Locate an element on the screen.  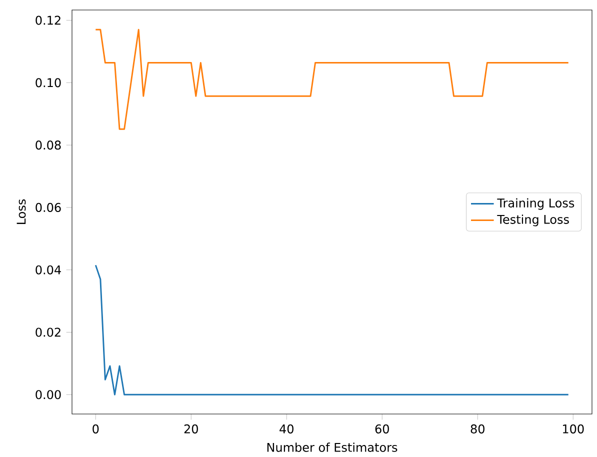
x-axis-title: Number of Estimators is located at coordinates (332, 447).